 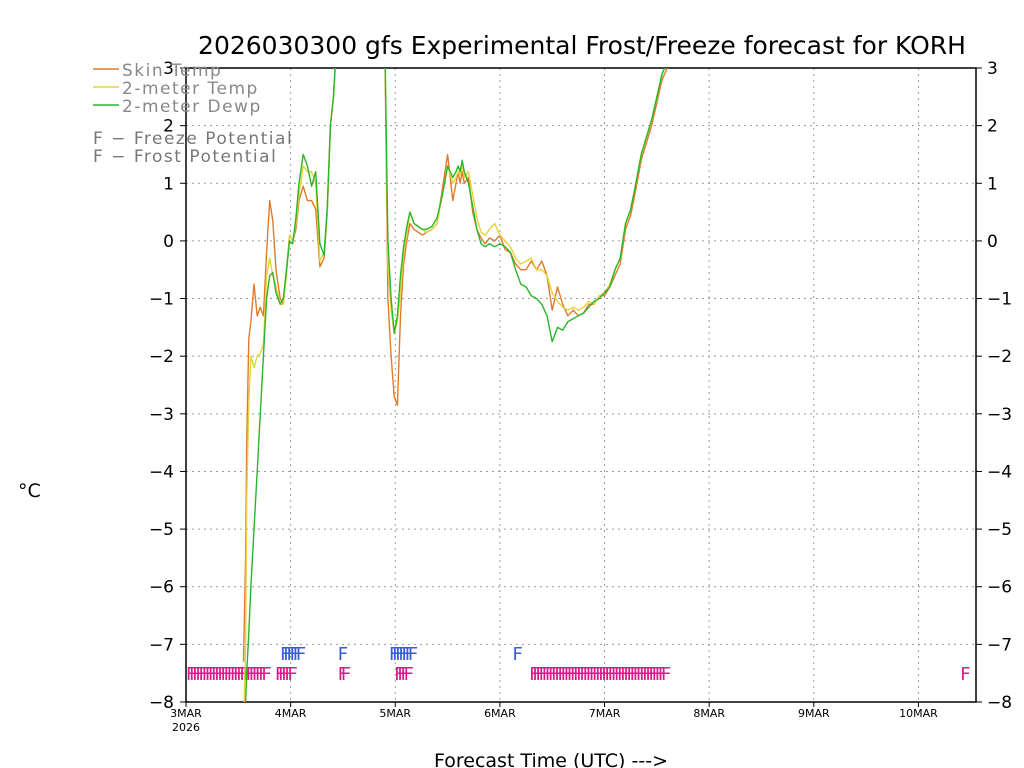 What do you see at coordinates (551, 759) in the screenshot?
I see `x-axis-label: Forecast Time (UTC) --->` at bounding box center [551, 759].